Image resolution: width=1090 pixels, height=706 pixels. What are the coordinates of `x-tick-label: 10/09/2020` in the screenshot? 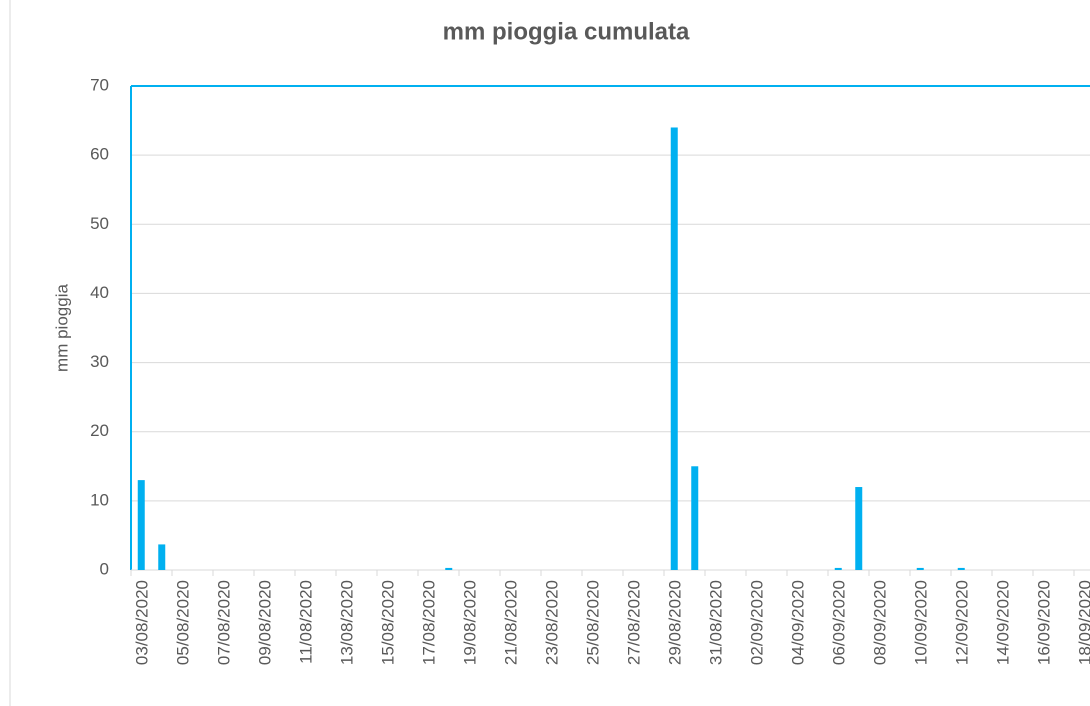 It's located at (921, 622).